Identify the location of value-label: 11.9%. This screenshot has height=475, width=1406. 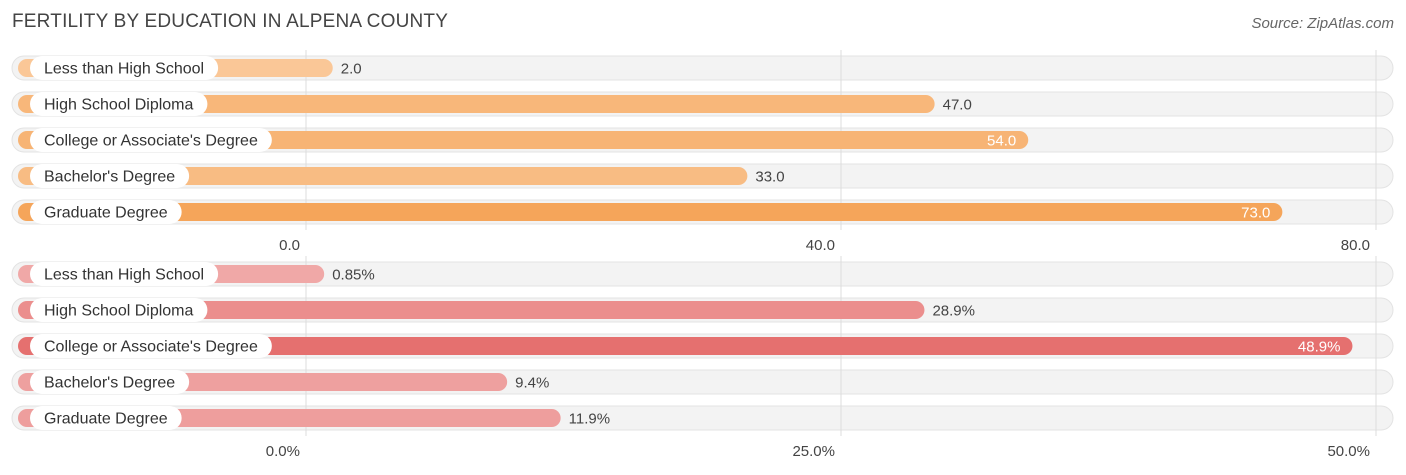
(589, 419).